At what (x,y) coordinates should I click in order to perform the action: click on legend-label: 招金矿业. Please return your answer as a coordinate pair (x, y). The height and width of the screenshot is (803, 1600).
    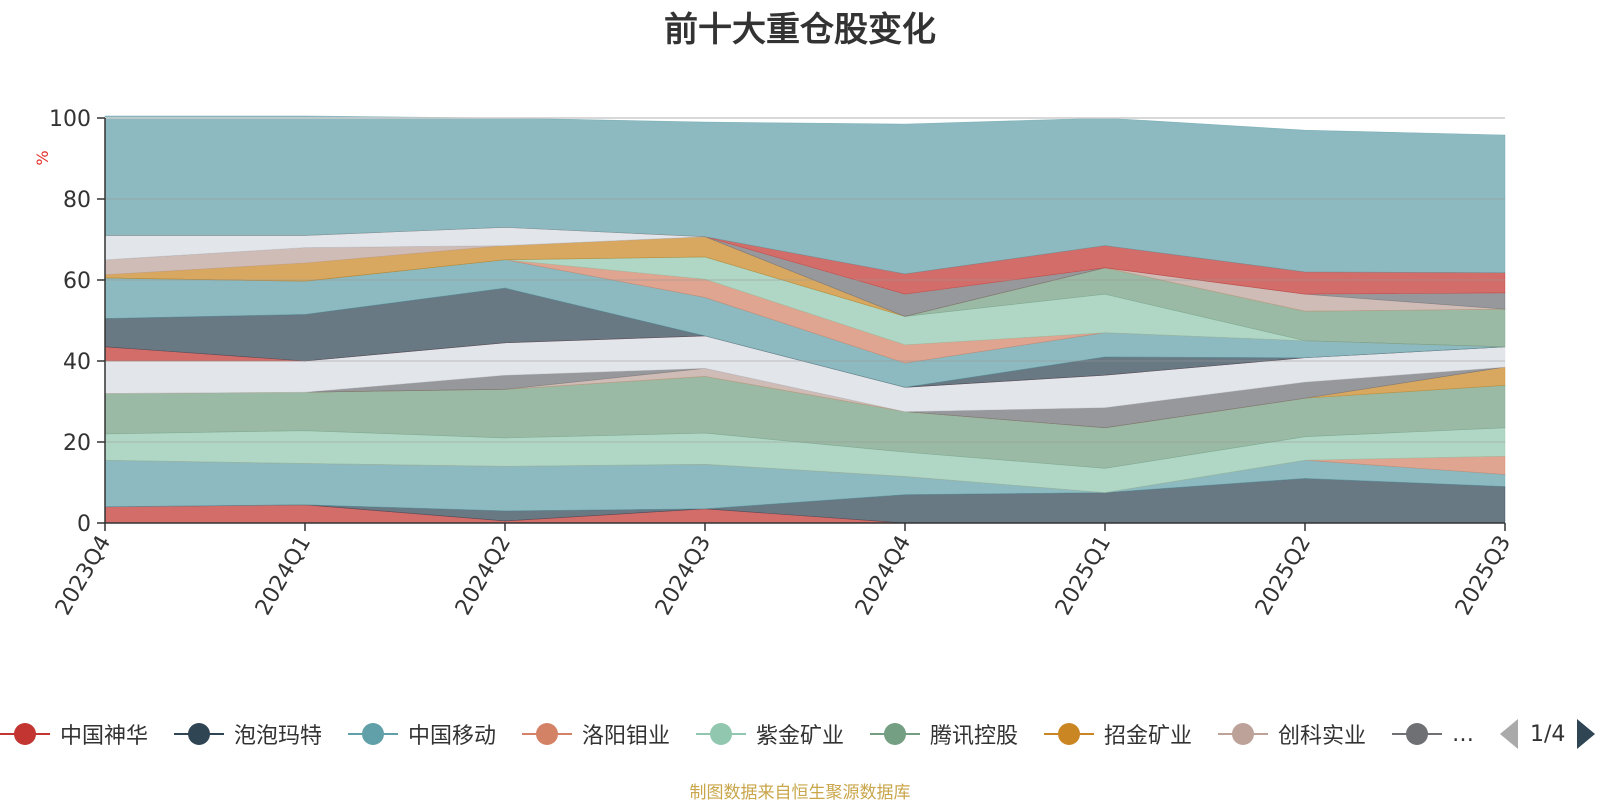
    Looking at the image, I should click on (1148, 736).